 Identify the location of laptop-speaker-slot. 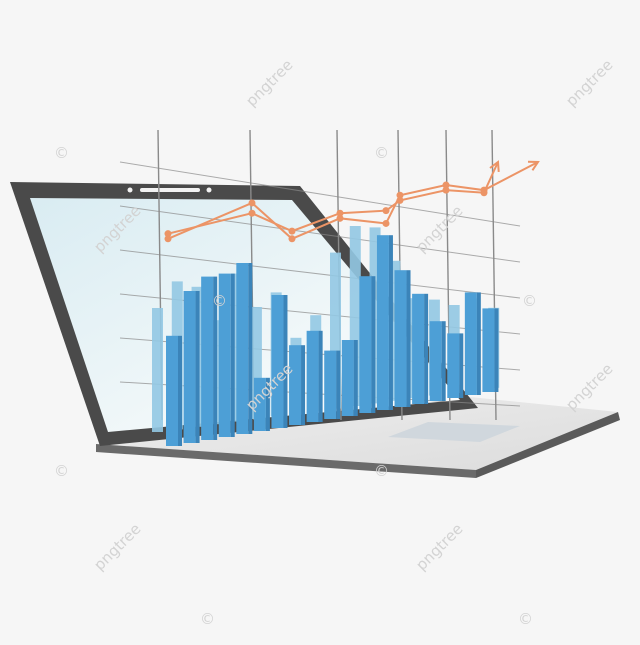
(170, 190).